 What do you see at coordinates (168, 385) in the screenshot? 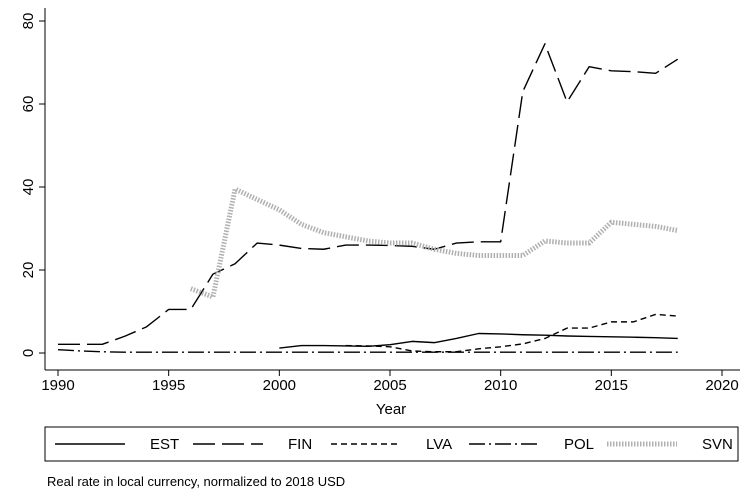
I see `x-tick-label: 1995` at bounding box center [168, 385].